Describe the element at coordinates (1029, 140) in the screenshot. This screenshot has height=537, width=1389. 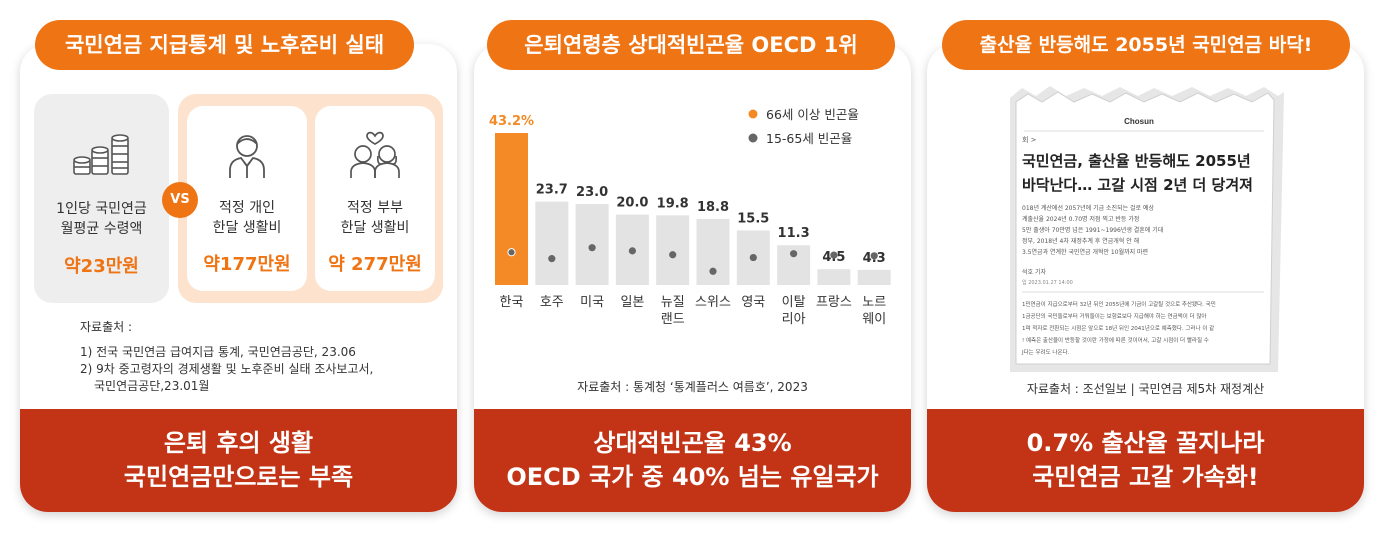
I see `article-section: 회 >` at that location.